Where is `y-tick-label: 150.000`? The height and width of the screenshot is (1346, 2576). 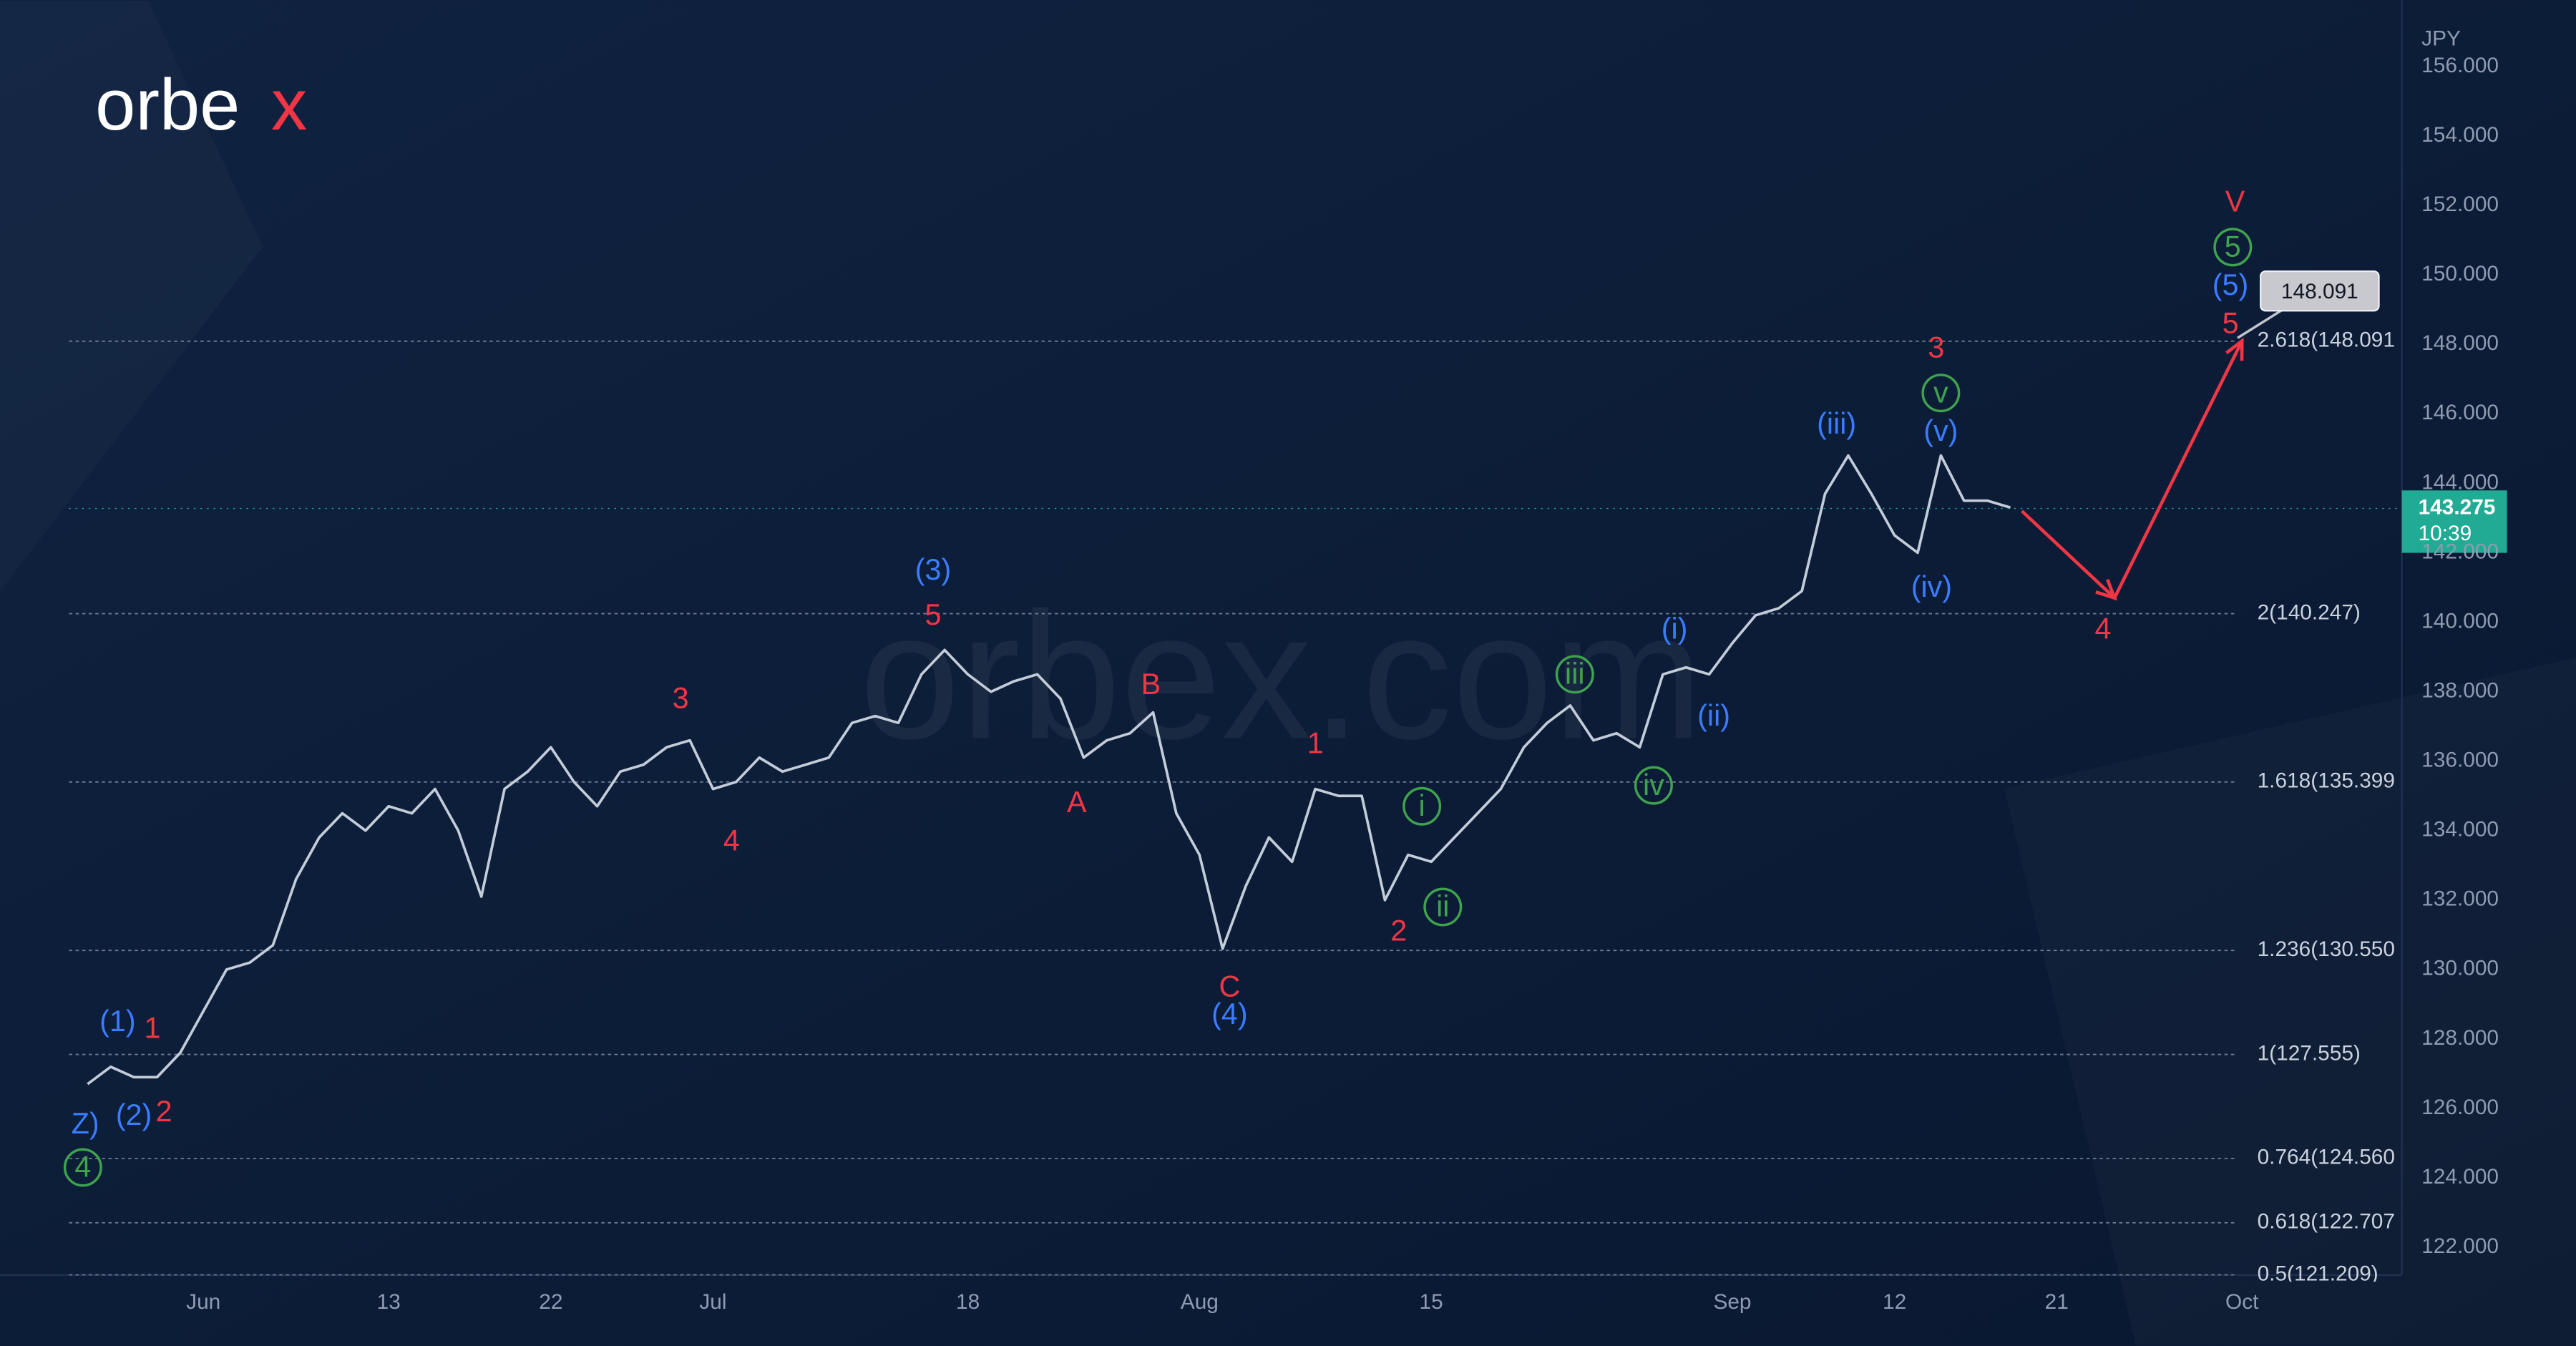
y-tick-label: 150.000 is located at coordinates (2460, 274).